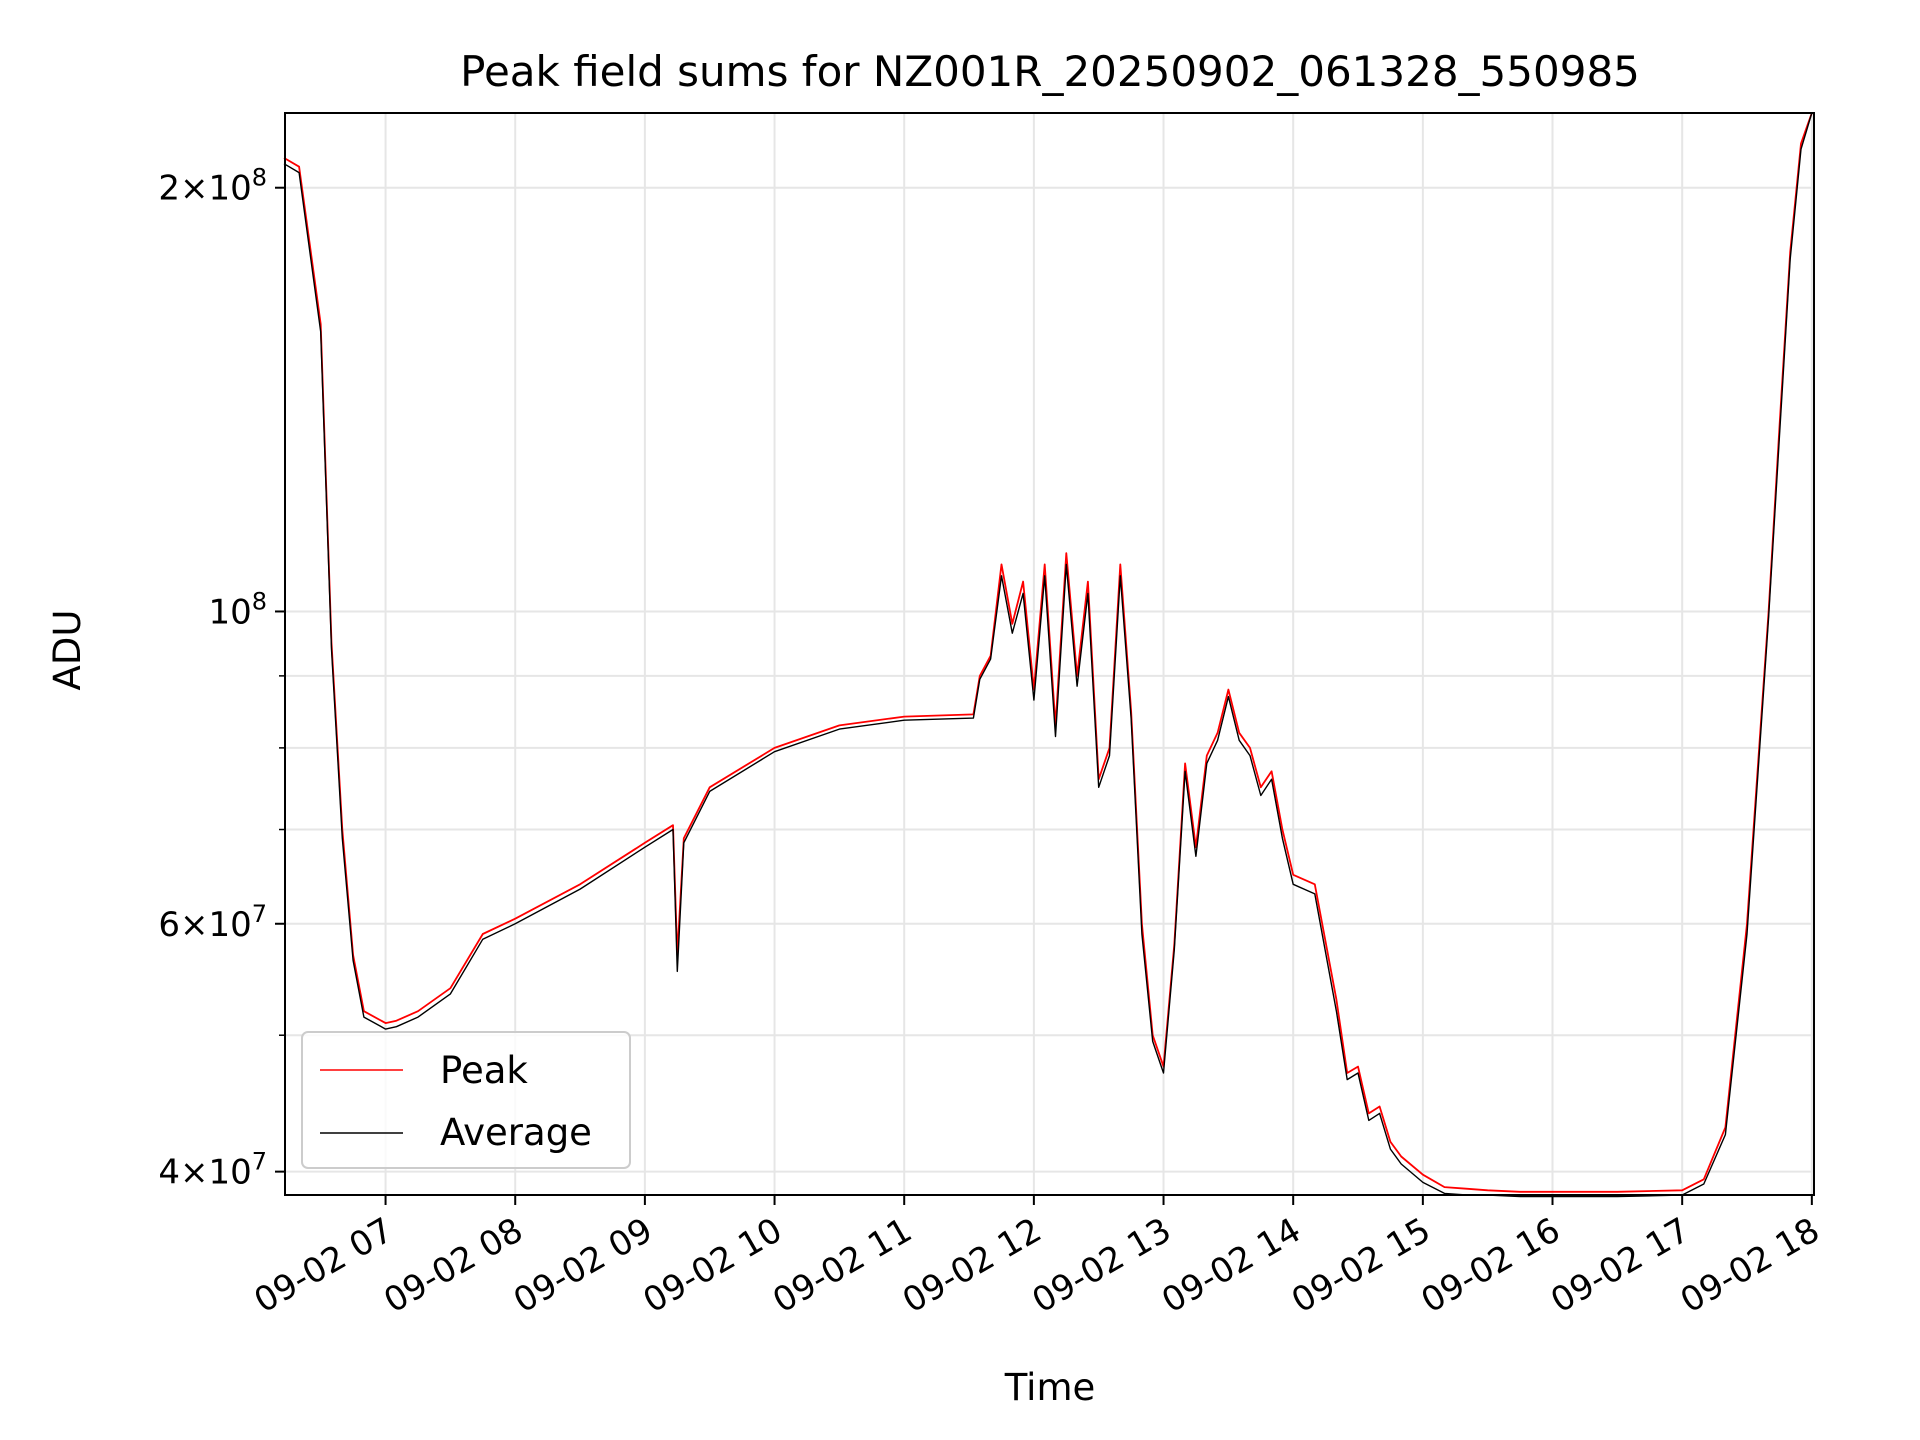 The image size is (1920, 1440). I want to click on y-axis-label: ADU, so click(67, 650).